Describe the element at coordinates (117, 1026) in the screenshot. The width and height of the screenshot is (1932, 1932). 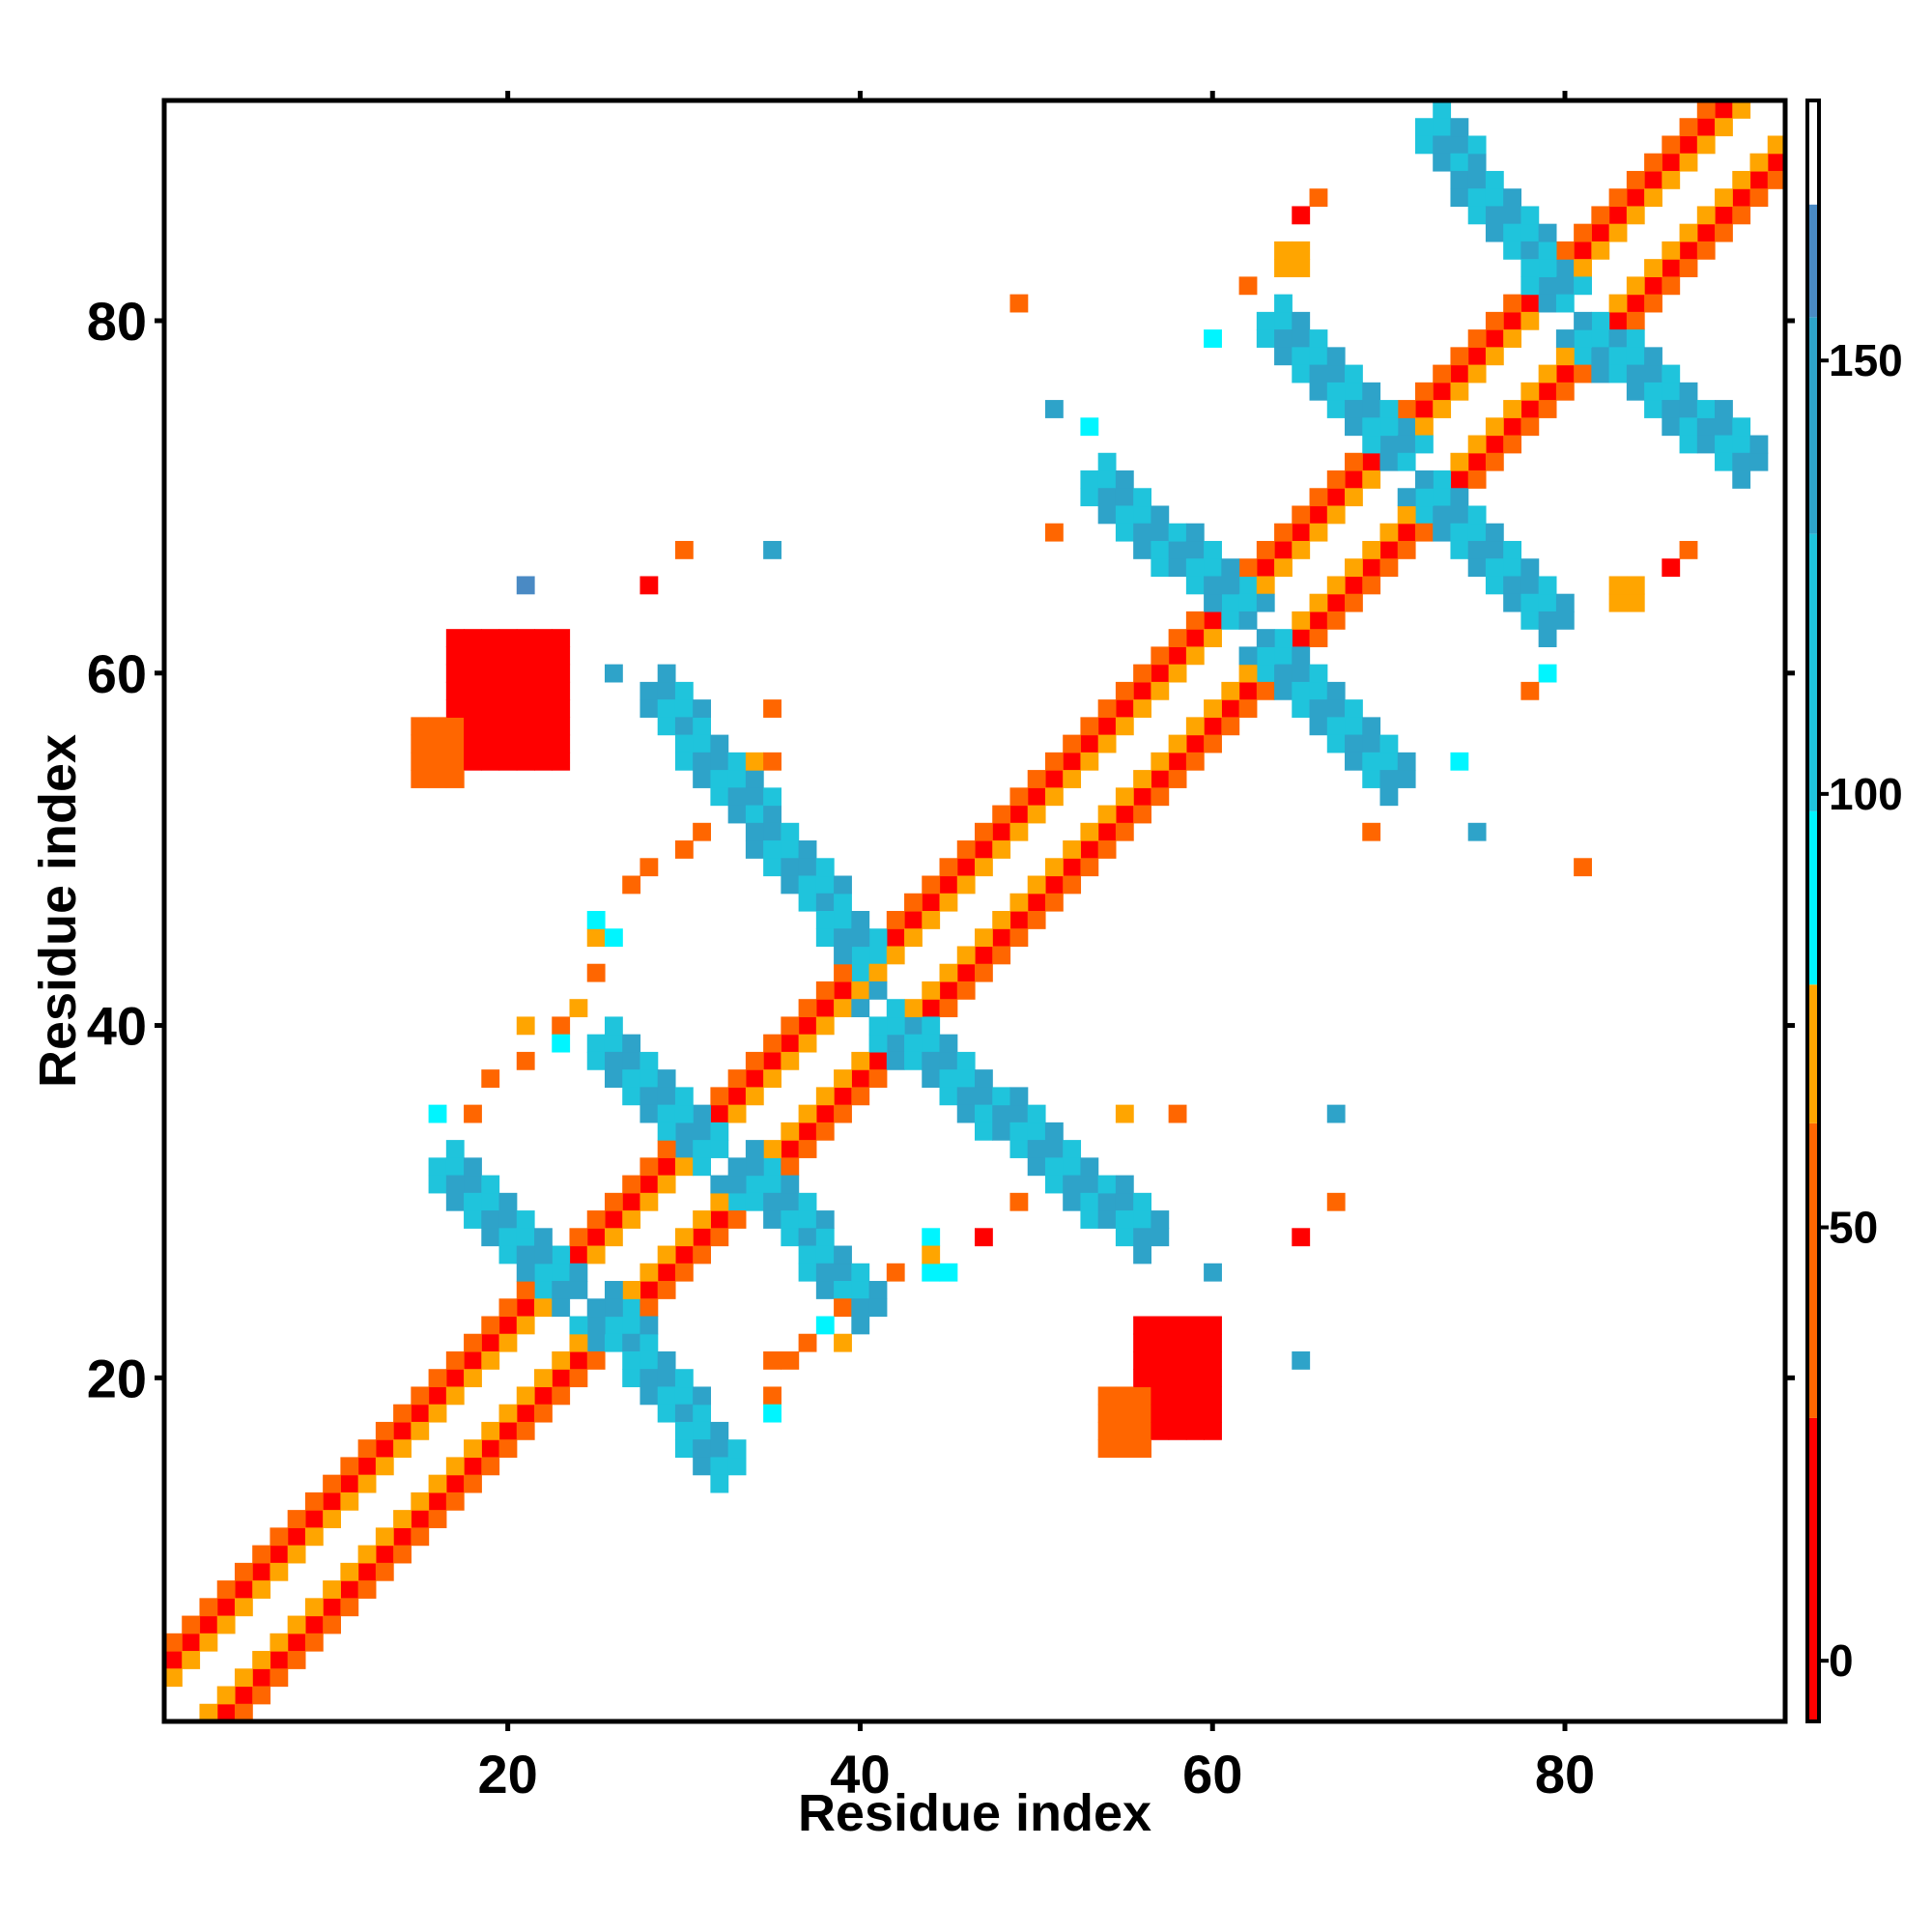
I see `y-tick-label: 40` at that location.